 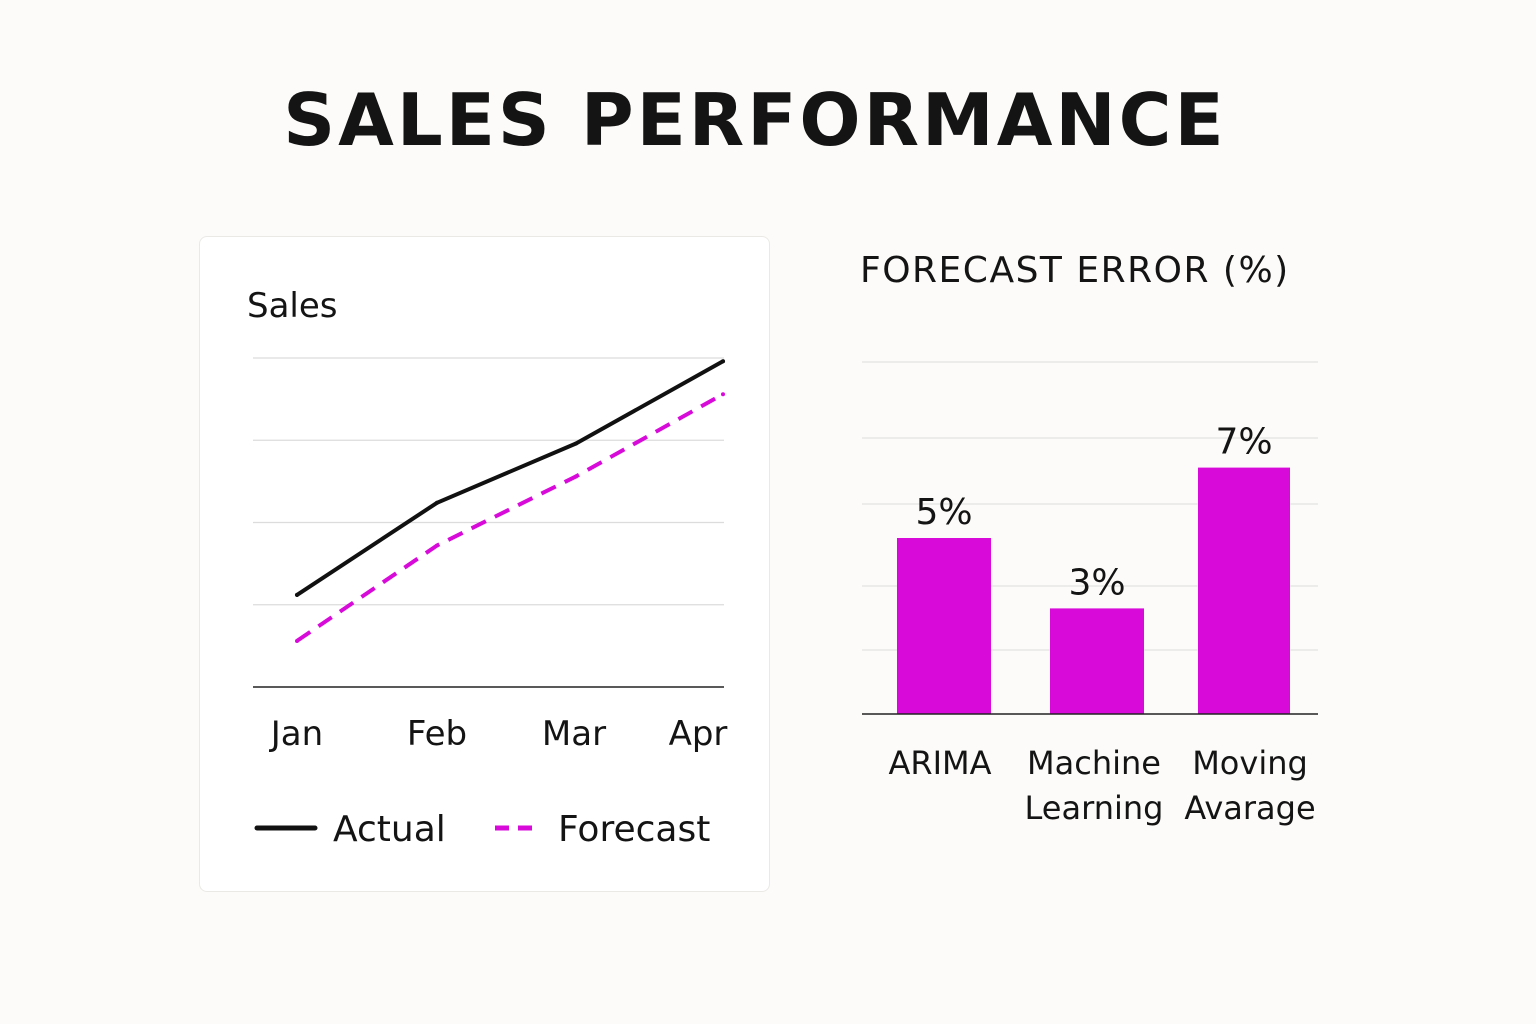 I want to click on bar-chart-title: FORECAST ERROR (%), so click(x=1075, y=270).